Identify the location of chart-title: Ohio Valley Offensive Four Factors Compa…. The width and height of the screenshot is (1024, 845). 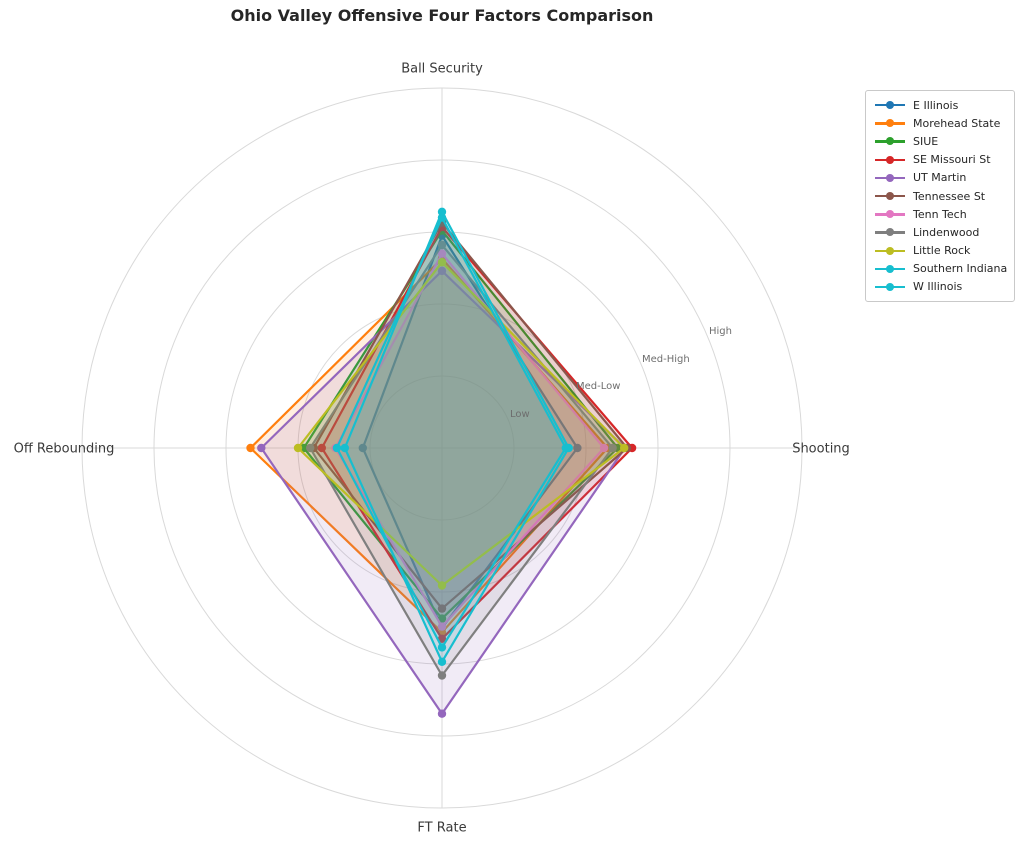
(442, 15).